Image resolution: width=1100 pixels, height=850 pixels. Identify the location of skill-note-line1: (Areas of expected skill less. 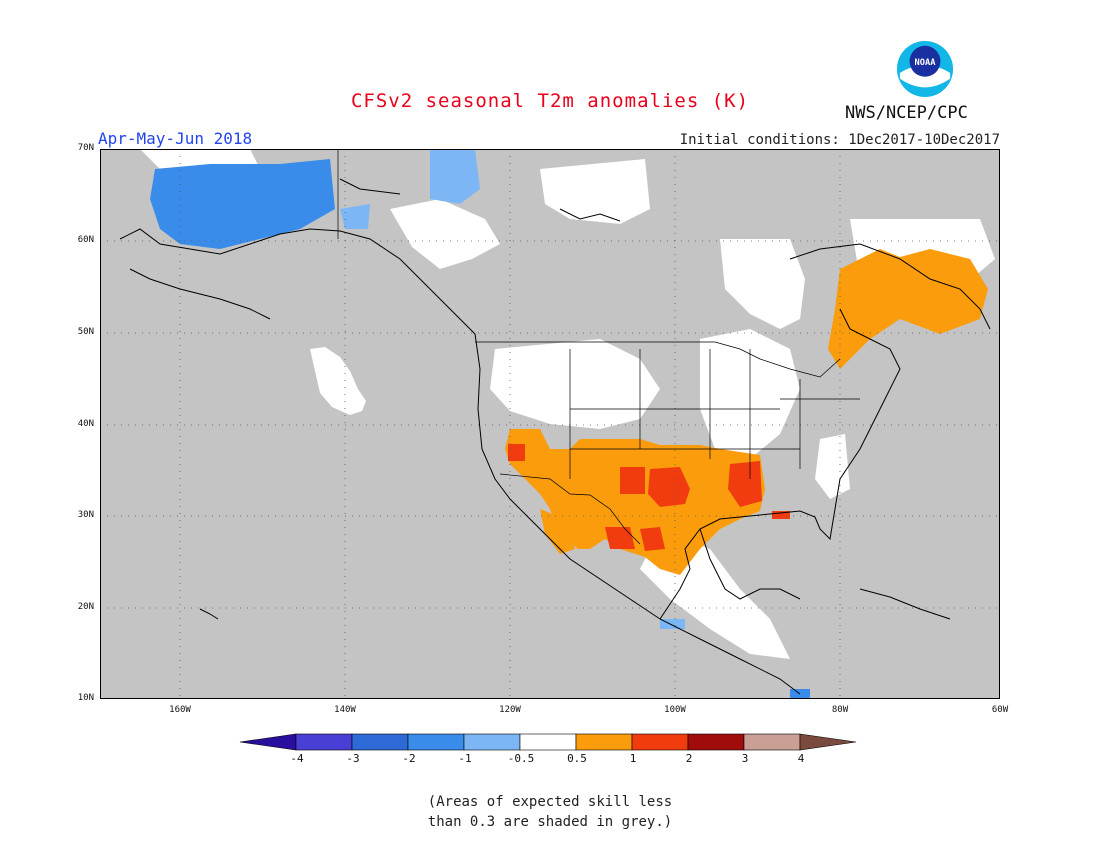
(550, 802).